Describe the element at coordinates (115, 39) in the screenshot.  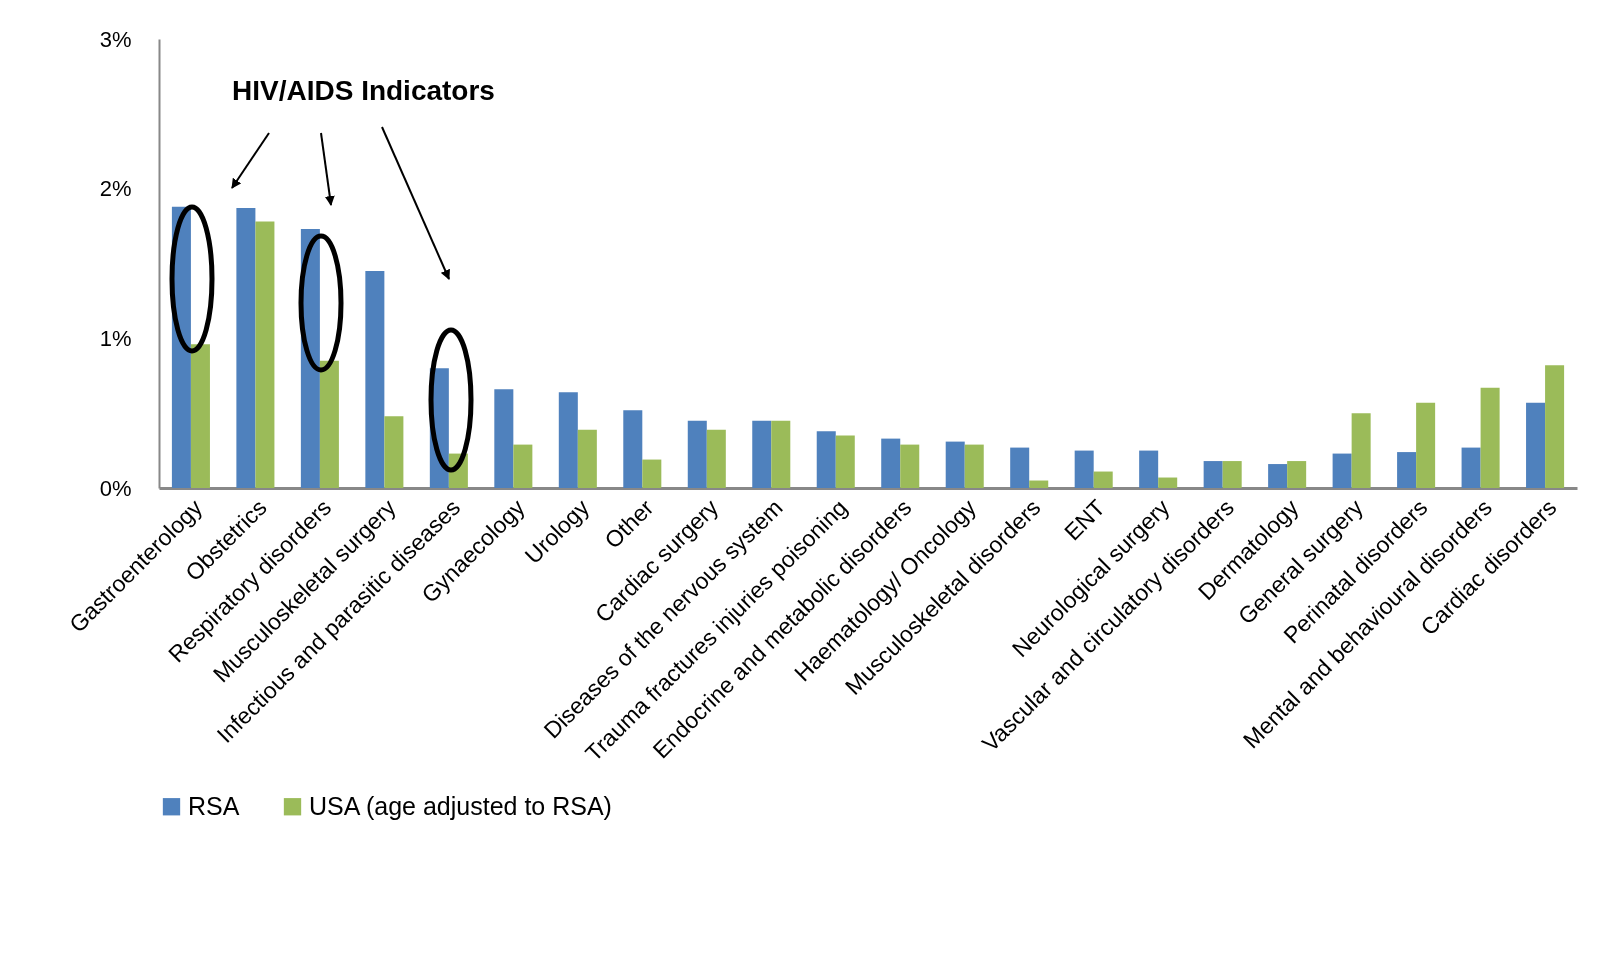
I see `y-tick-label: 3%` at that location.